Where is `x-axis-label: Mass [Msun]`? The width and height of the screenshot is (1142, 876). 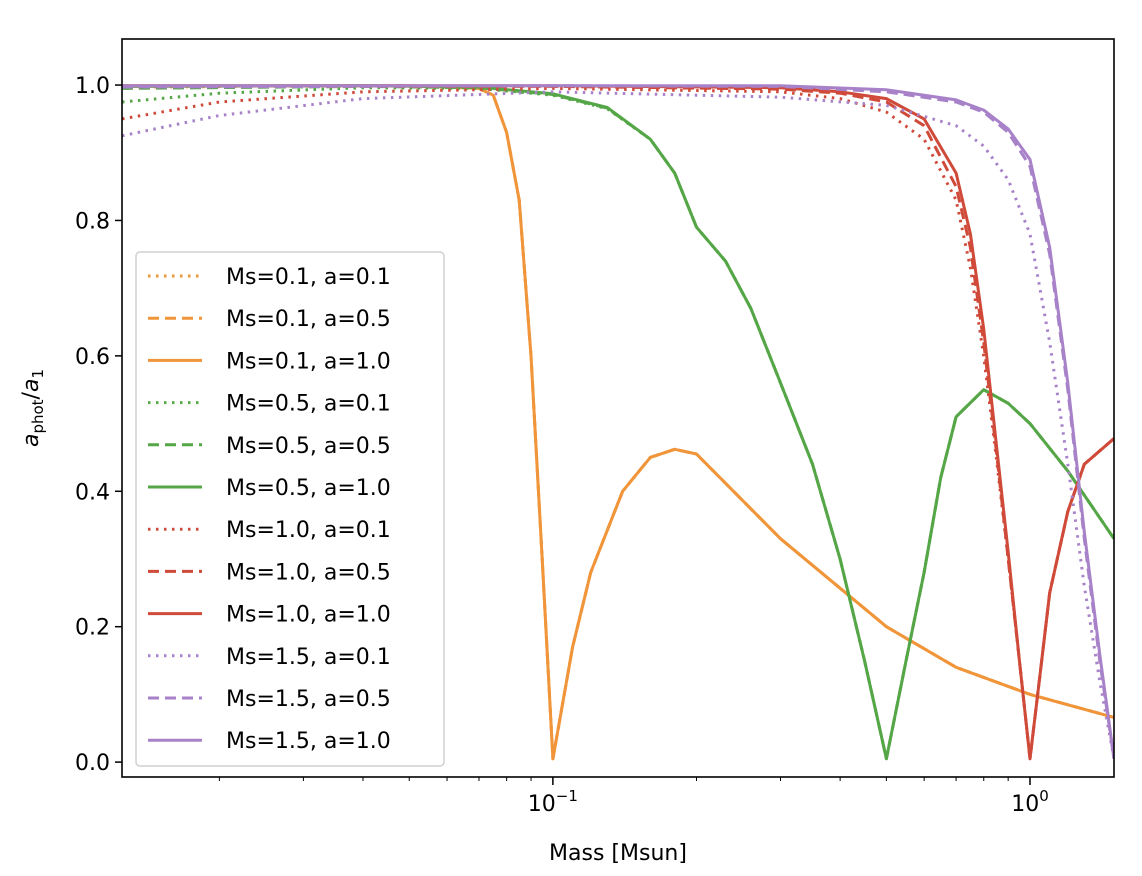
x-axis-label: Mass [Msun] is located at coordinates (618, 853).